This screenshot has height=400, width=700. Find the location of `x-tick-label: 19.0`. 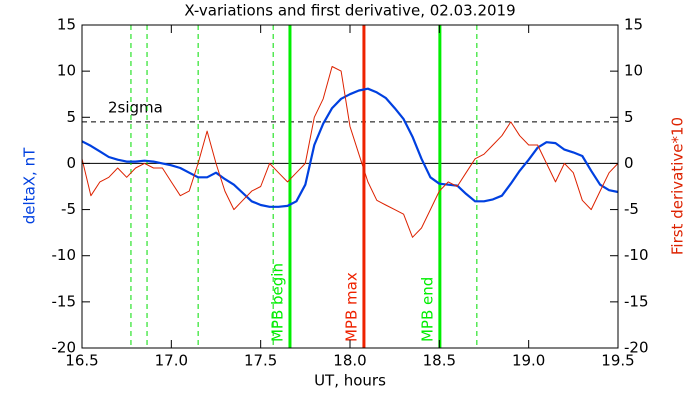

x-tick-label: 19.0 is located at coordinates (528, 361).